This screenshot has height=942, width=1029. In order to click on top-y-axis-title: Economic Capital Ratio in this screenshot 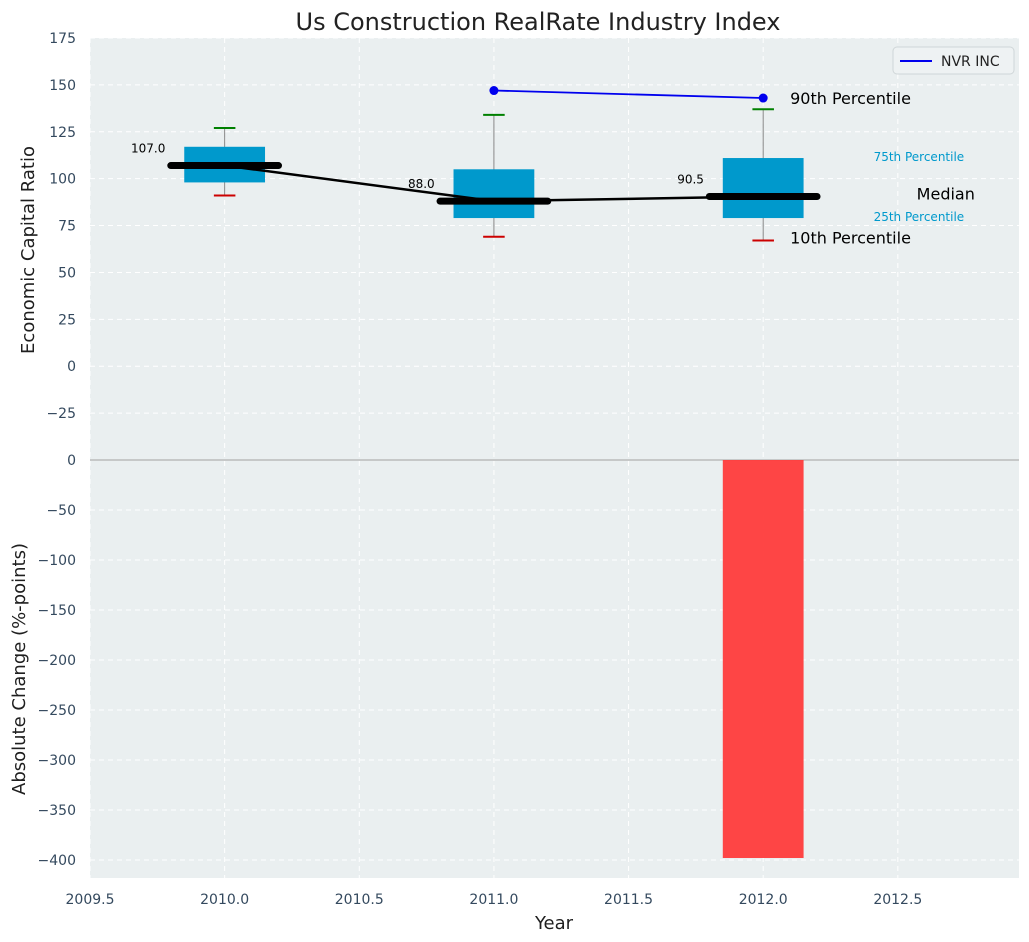, I will do `click(28, 250)`.